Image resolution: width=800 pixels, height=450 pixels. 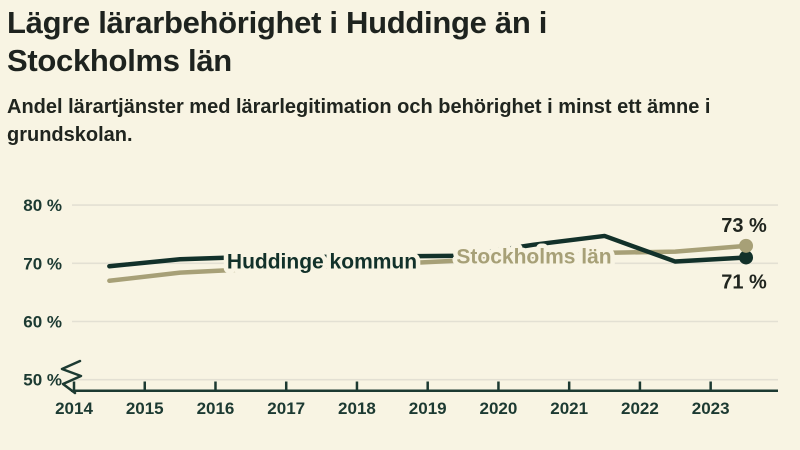 What do you see at coordinates (71, 377) in the screenshot?
I see `axis-break-icon` at bounding box center [71, 377].